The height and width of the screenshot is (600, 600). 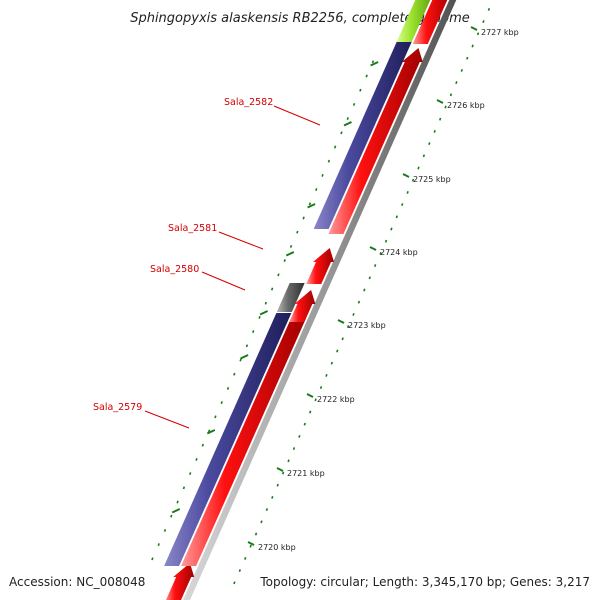 I want to click on scale-tick-label: 2727 kbp, so click(x=500, y=32).